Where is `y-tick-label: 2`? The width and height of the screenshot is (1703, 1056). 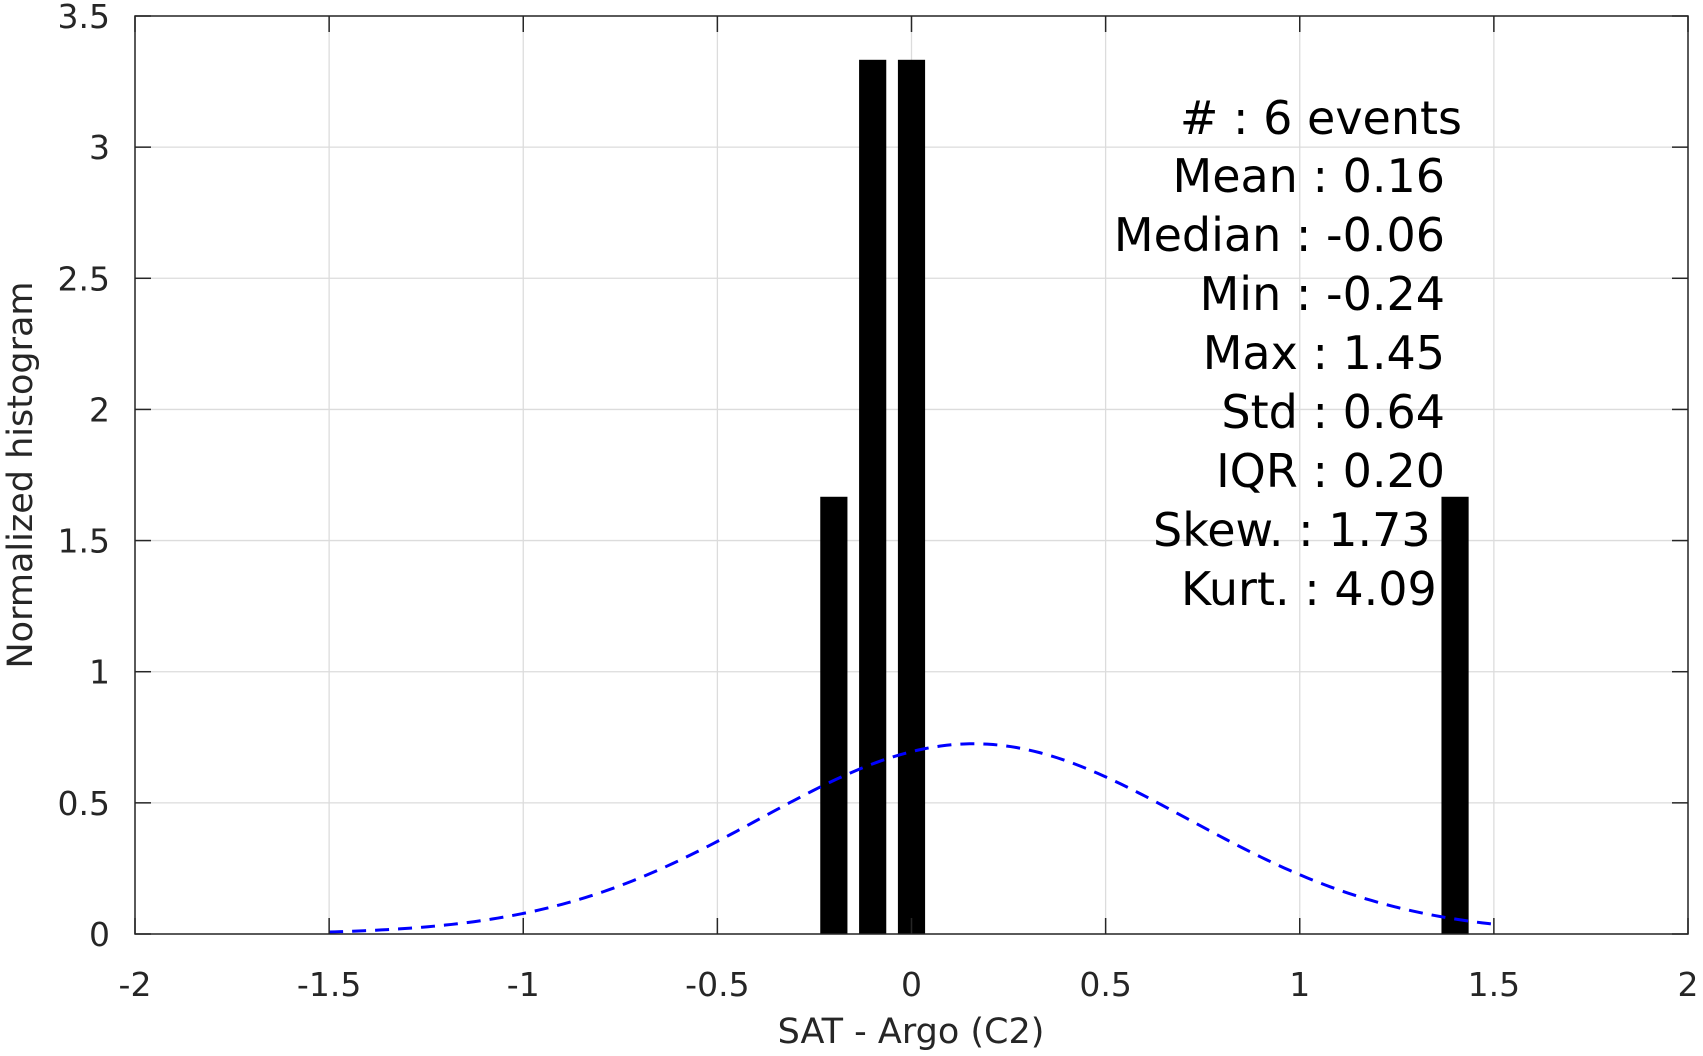 y-tick-label: 2 is located at coordinates (99, 409).